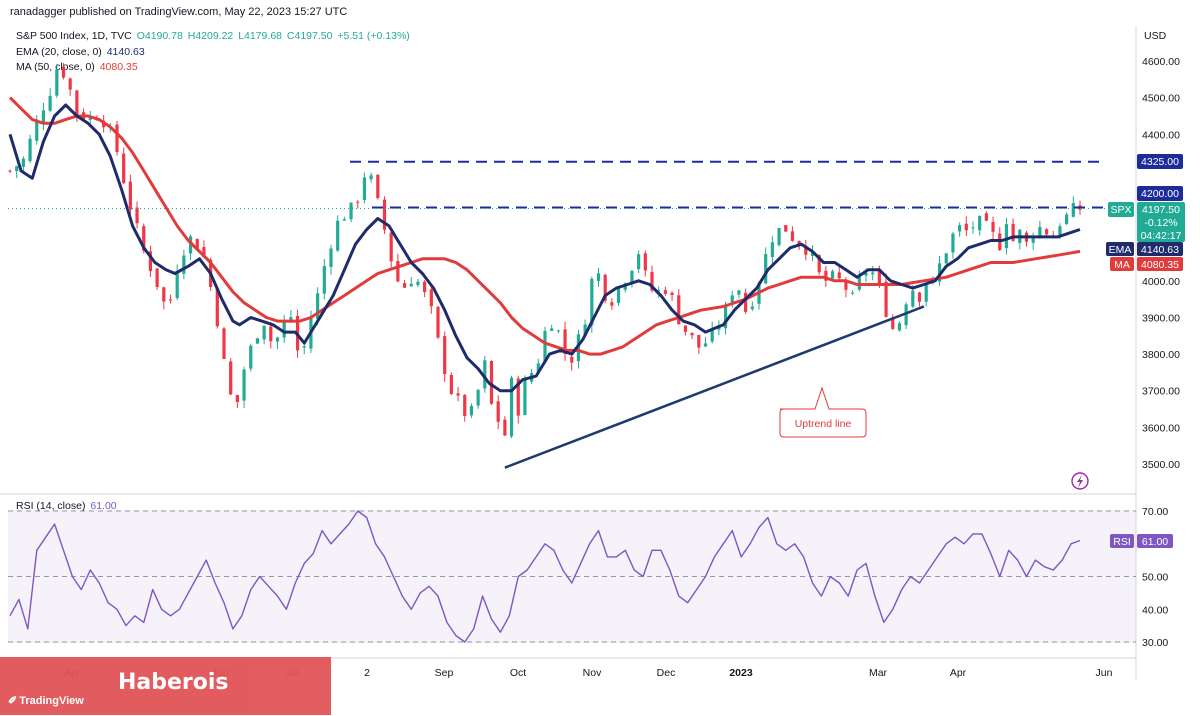 This screenshot has width=1200, height=716. I want to click on flash-icon, so click(1080, 481).